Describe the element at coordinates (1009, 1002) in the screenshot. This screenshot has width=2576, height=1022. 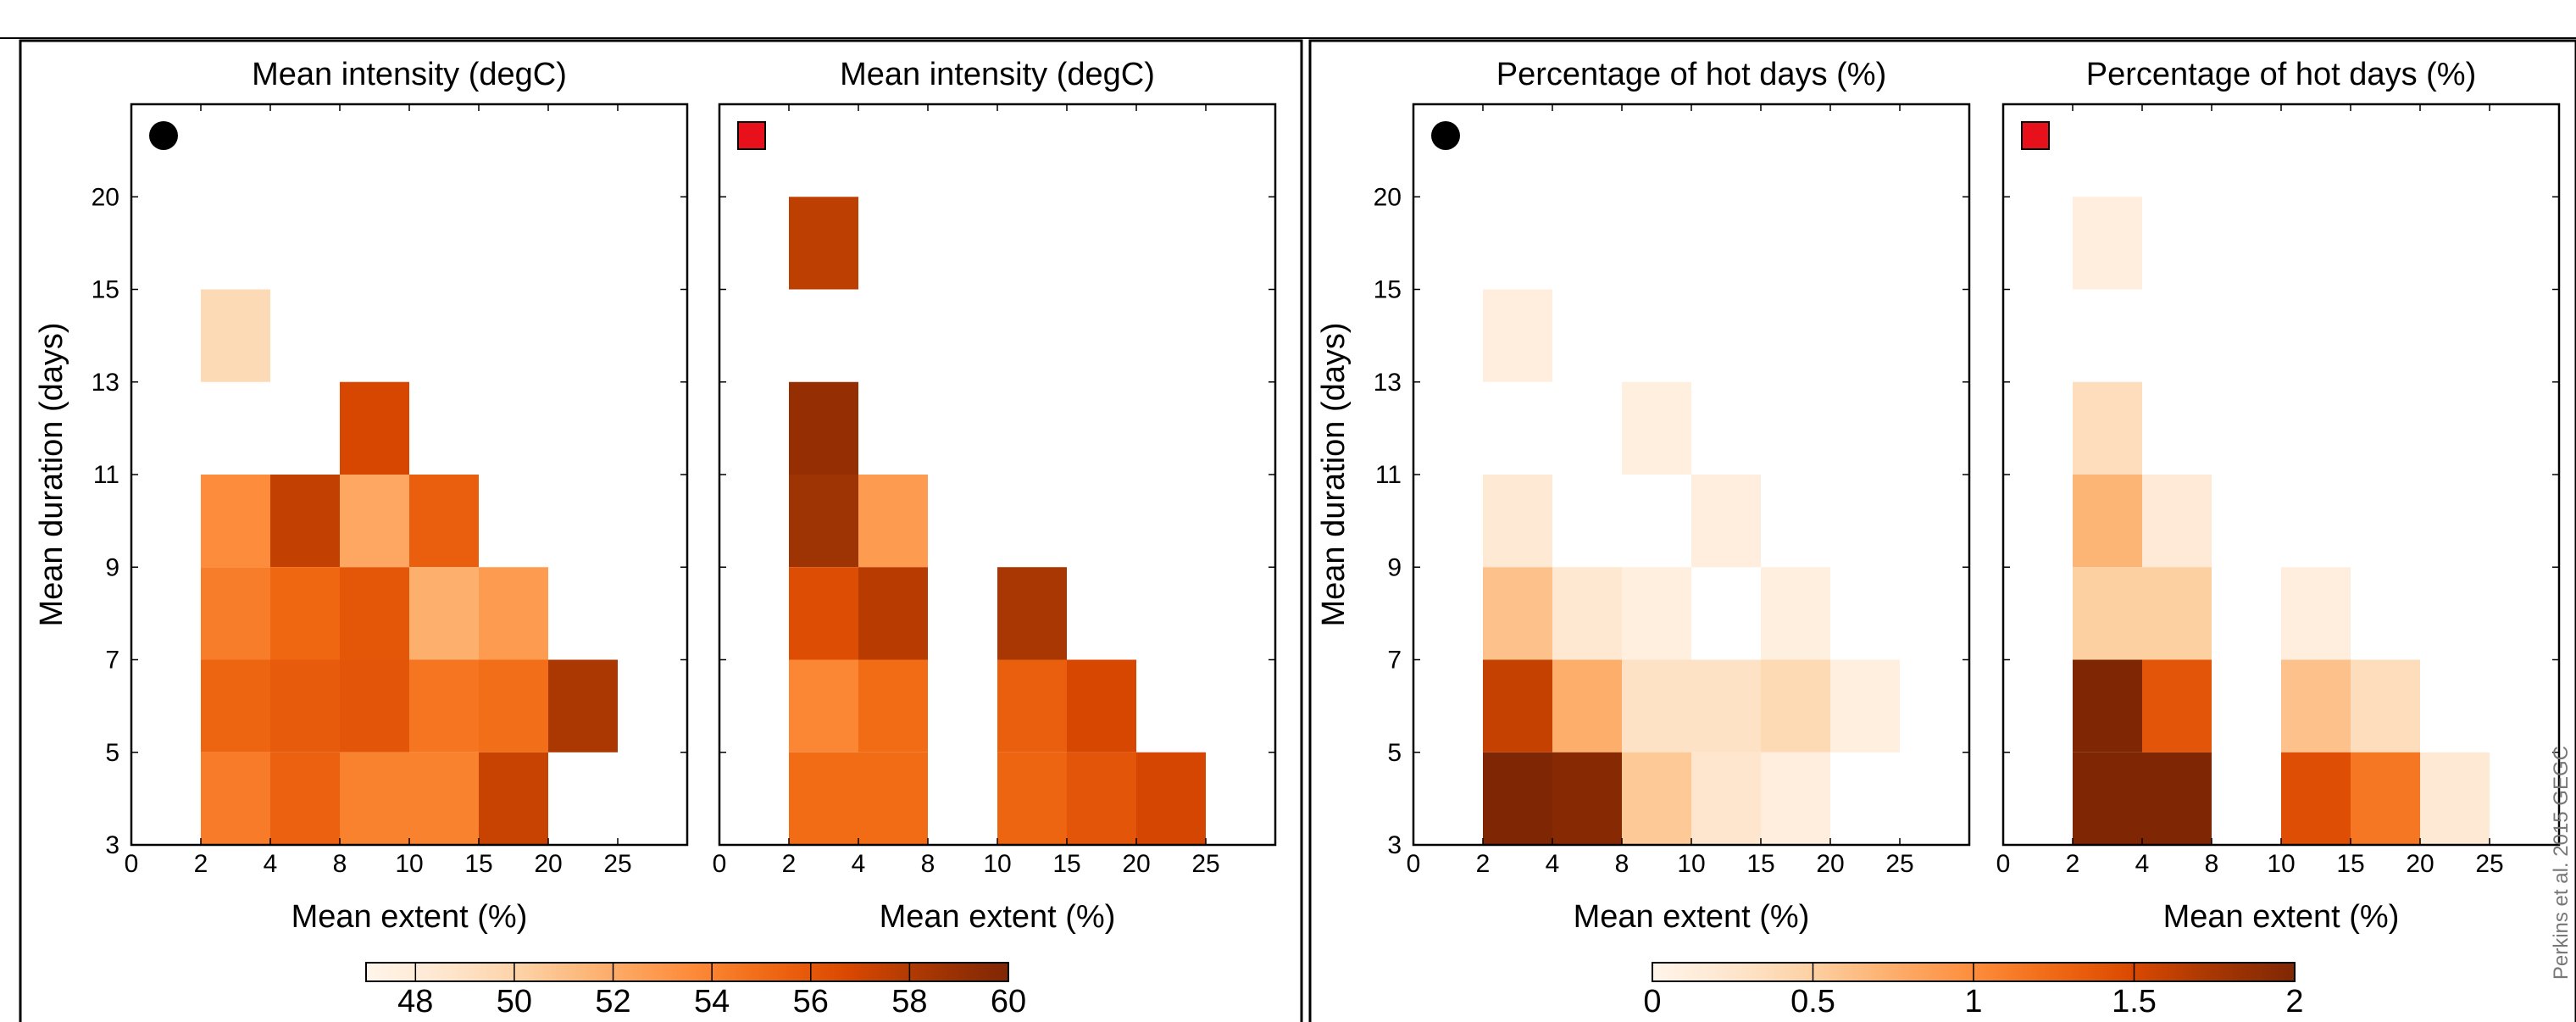
I see `colorbar-tick-label: 60` at that location.